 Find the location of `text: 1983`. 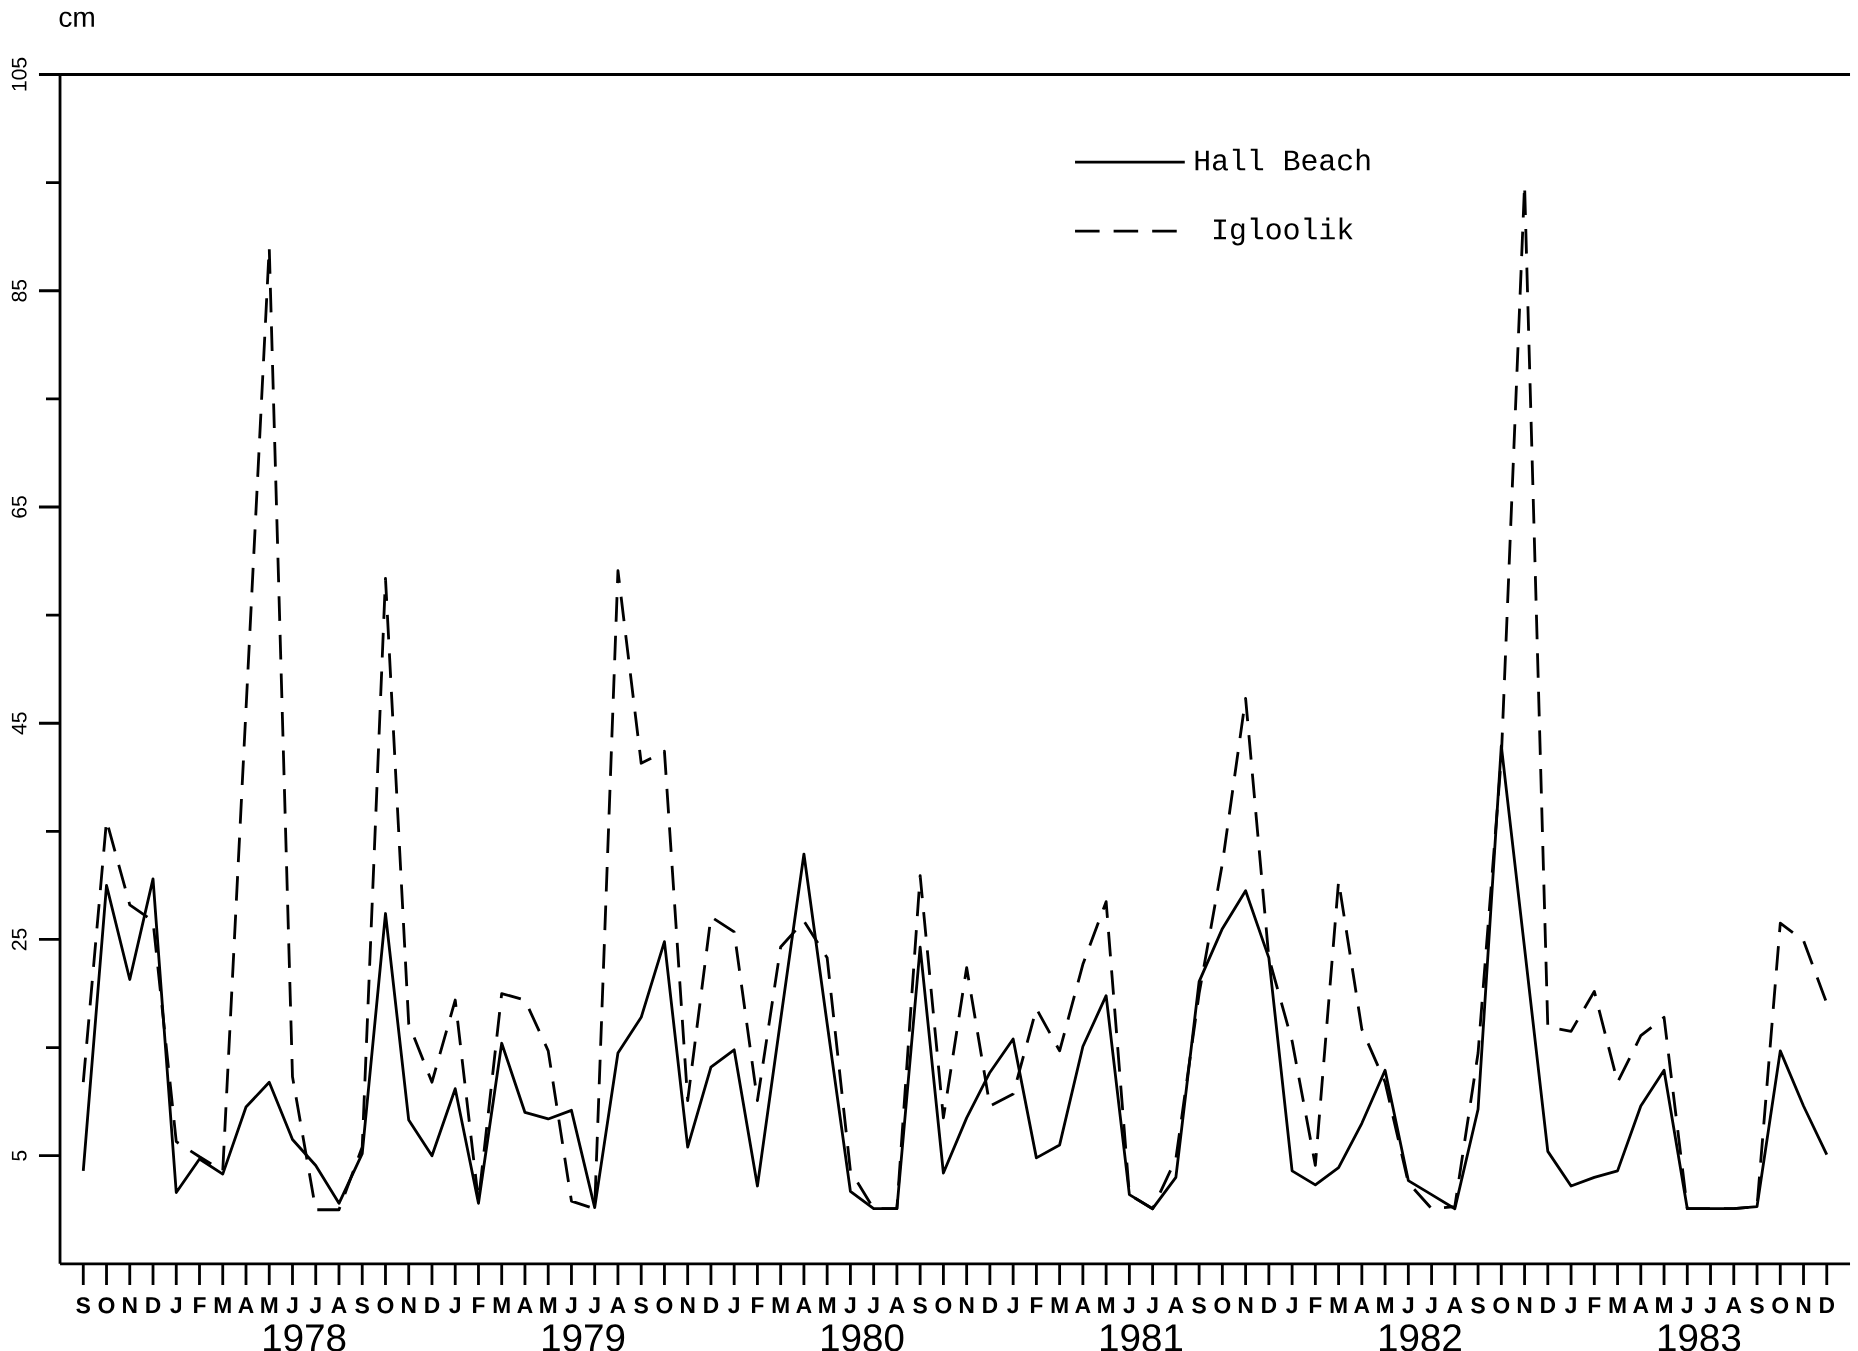

text: 1983 is located at coordinates (1699, 1337).